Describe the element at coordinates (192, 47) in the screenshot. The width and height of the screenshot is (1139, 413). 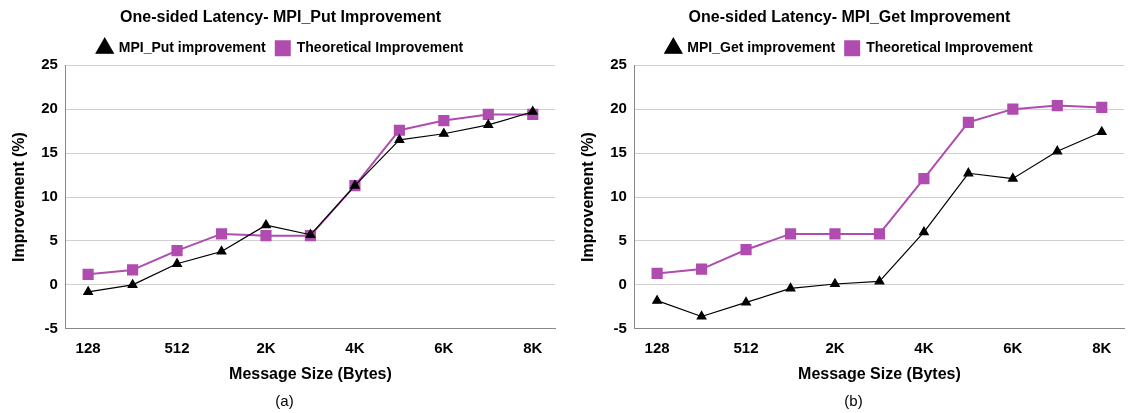
I see `legend-label: MPI_Put improvement` at that location.